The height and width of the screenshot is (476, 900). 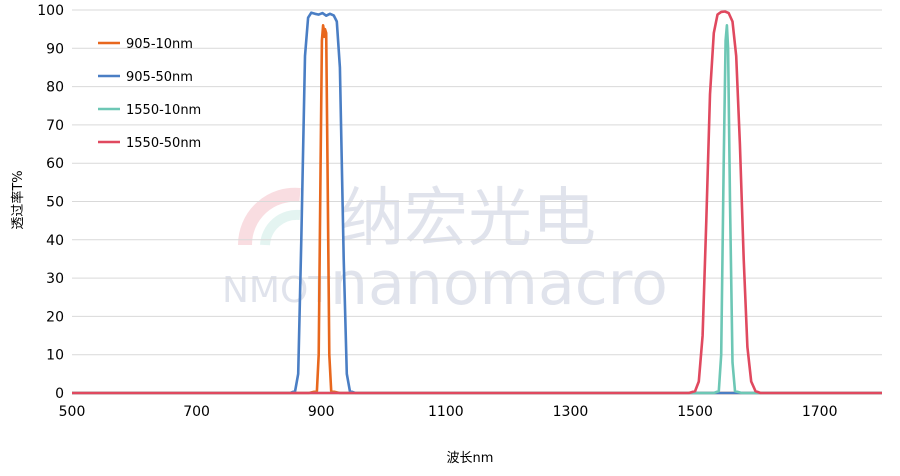 What do you see at coordinates (72, 412) in the screenshot?
I see `x-tick-label: 500` at bounding box center [72, 412].